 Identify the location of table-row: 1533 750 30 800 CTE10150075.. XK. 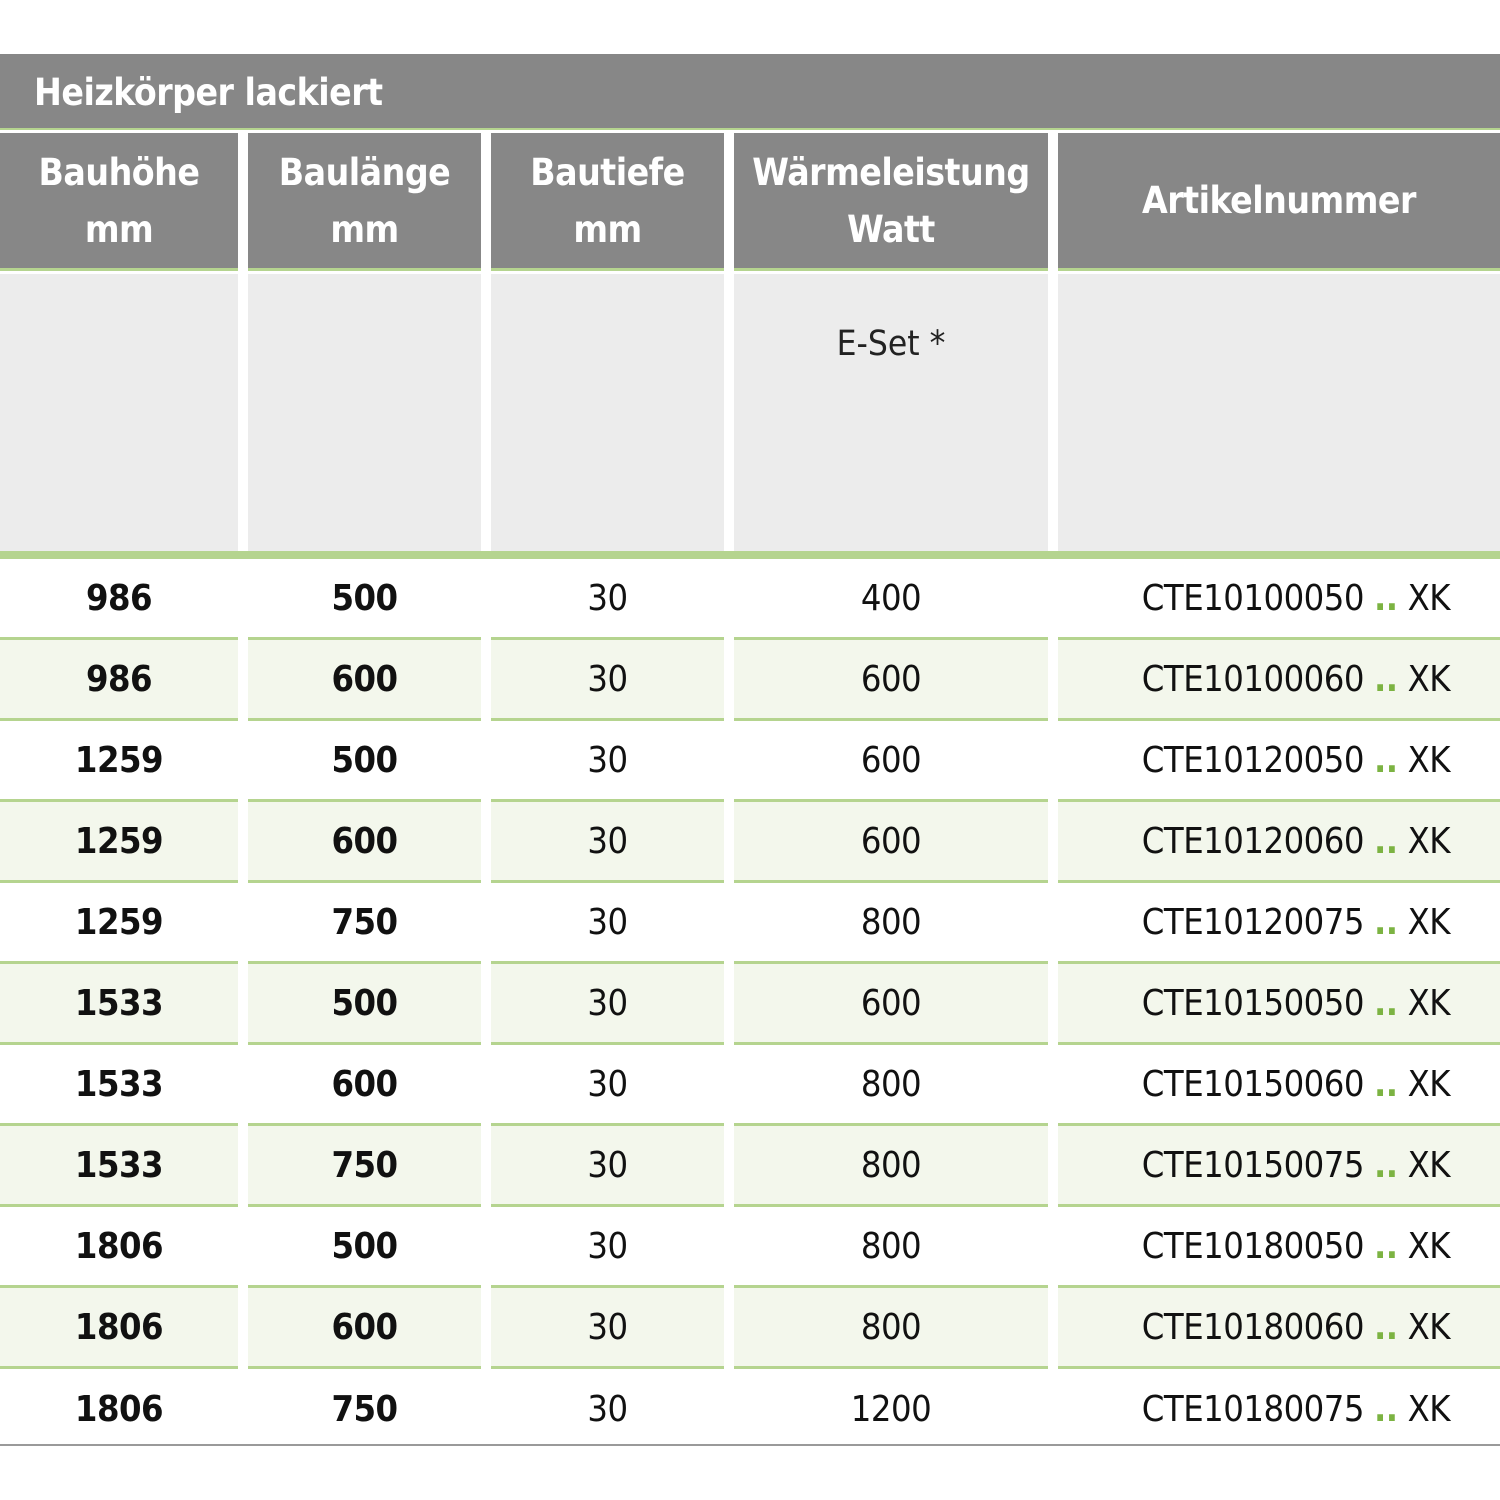
(750, 1166).